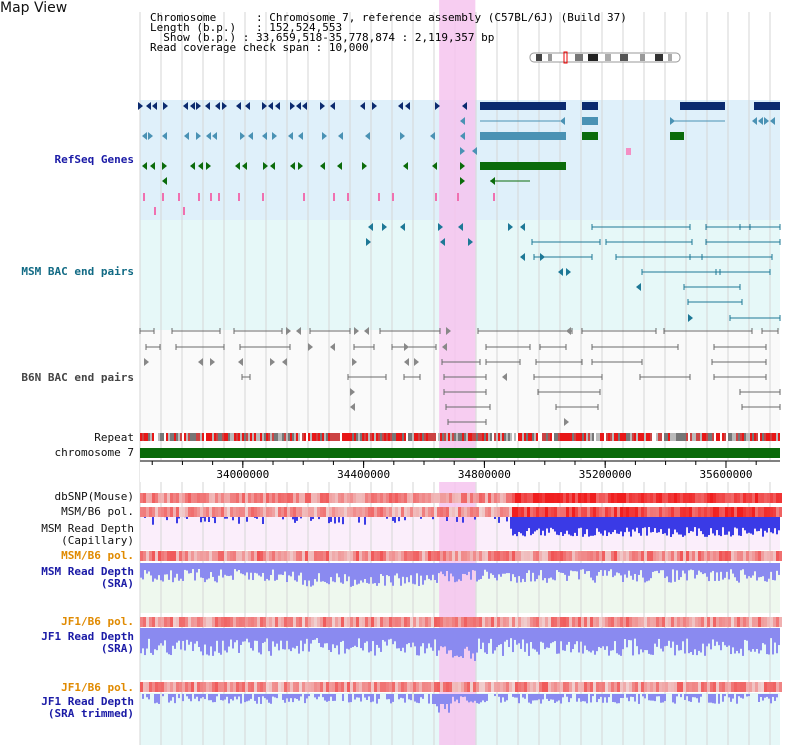 Image resolution: width=800 pixels, height=745 pixels. Describe the element at coordinates (379, 197) in the screenshot. I see `gene-tick` at that location.